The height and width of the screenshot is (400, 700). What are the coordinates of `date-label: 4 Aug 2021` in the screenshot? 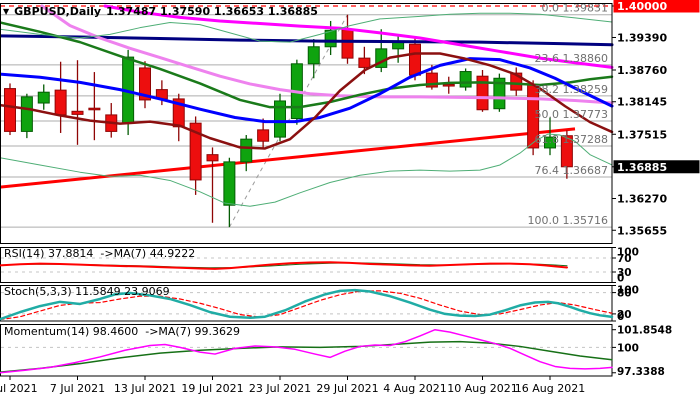 It's located at (414, 388).